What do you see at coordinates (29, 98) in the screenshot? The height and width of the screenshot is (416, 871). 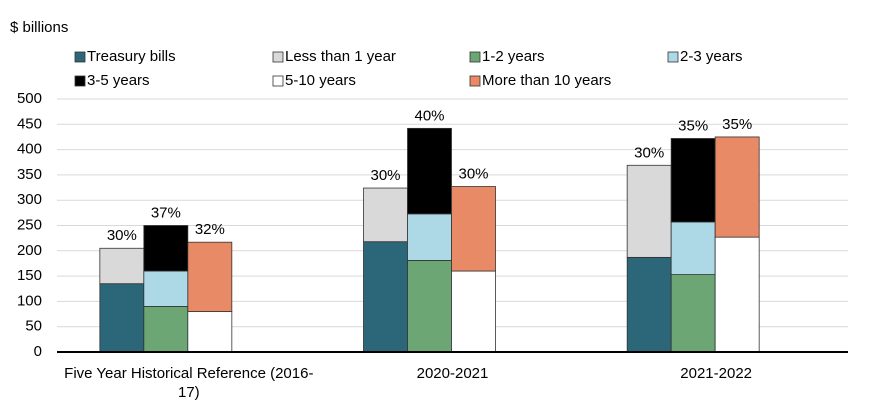 I see `y-tick-label: 500` at bounding box center [29, 98].